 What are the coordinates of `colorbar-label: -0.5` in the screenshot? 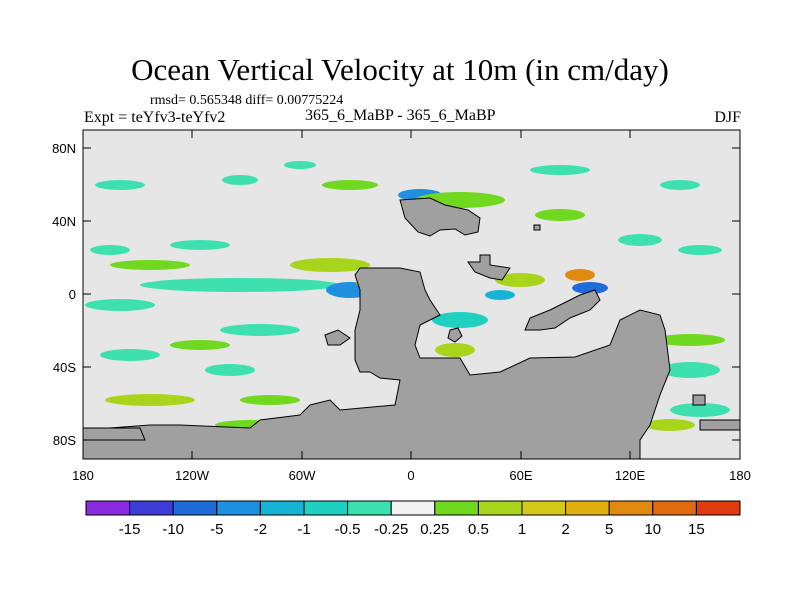 It's located at (348, 529).